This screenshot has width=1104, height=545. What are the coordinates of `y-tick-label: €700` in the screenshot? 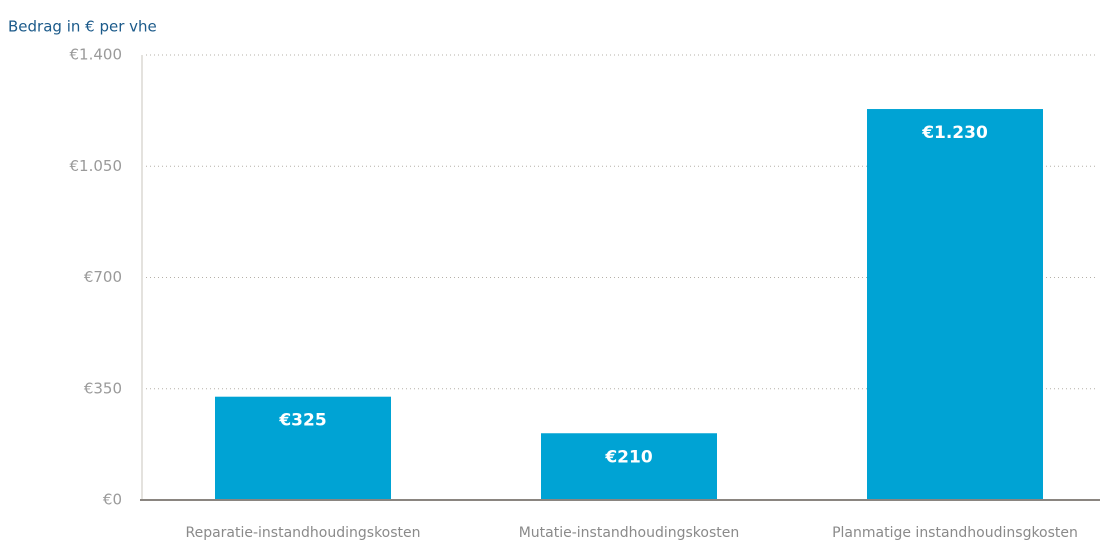 It's located at (103, 277).